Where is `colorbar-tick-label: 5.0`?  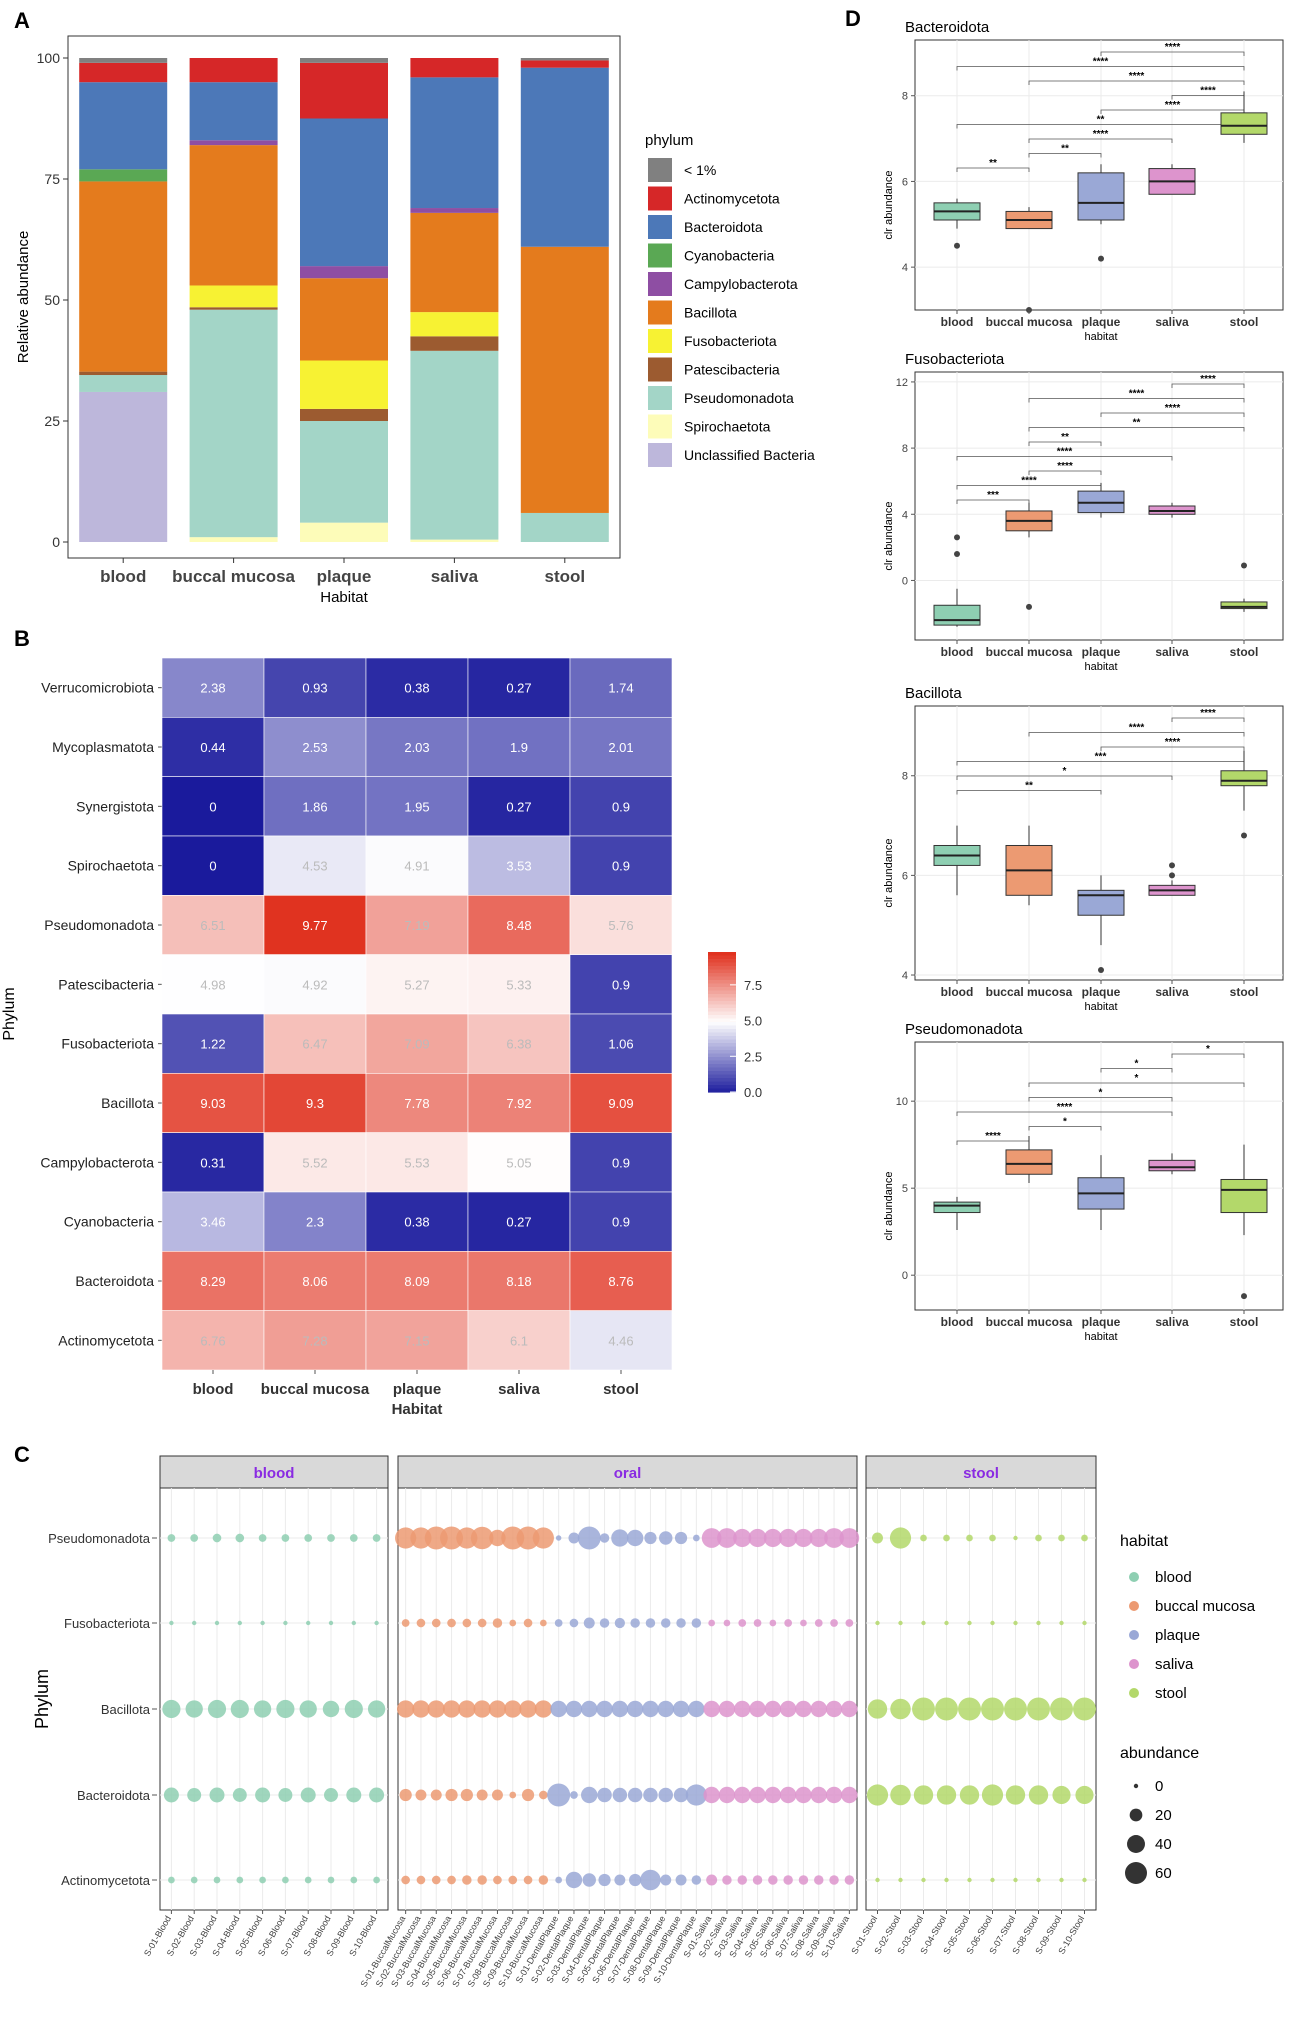
colorbar-tick-label: 5.0 is located at coordinates (753, 1021).